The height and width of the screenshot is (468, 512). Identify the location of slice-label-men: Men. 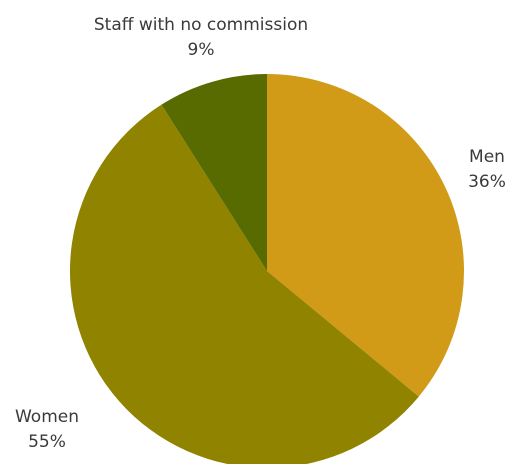
(487, 157).